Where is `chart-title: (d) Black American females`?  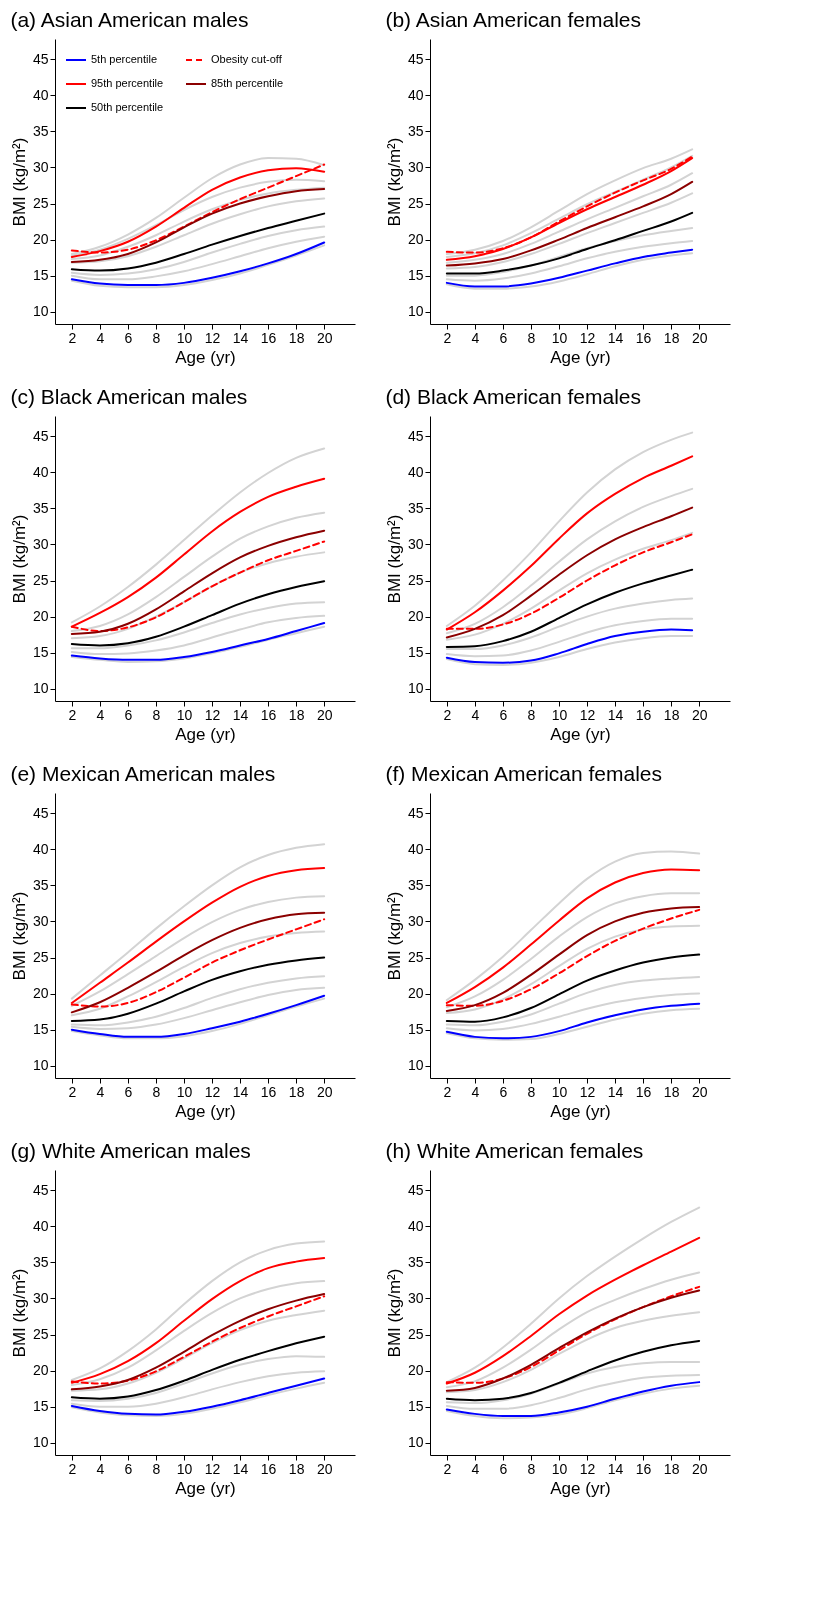
chart-title: (d) Black American females is located at coordinates (513, 396).